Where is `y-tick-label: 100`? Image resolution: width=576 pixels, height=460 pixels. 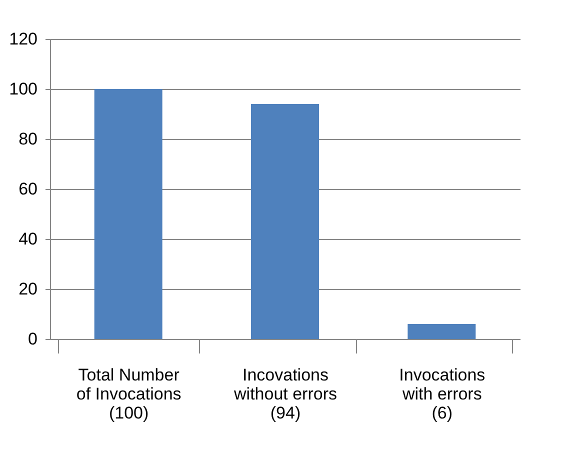 y-tick-label: 100 is located at coordinates (23, 89).